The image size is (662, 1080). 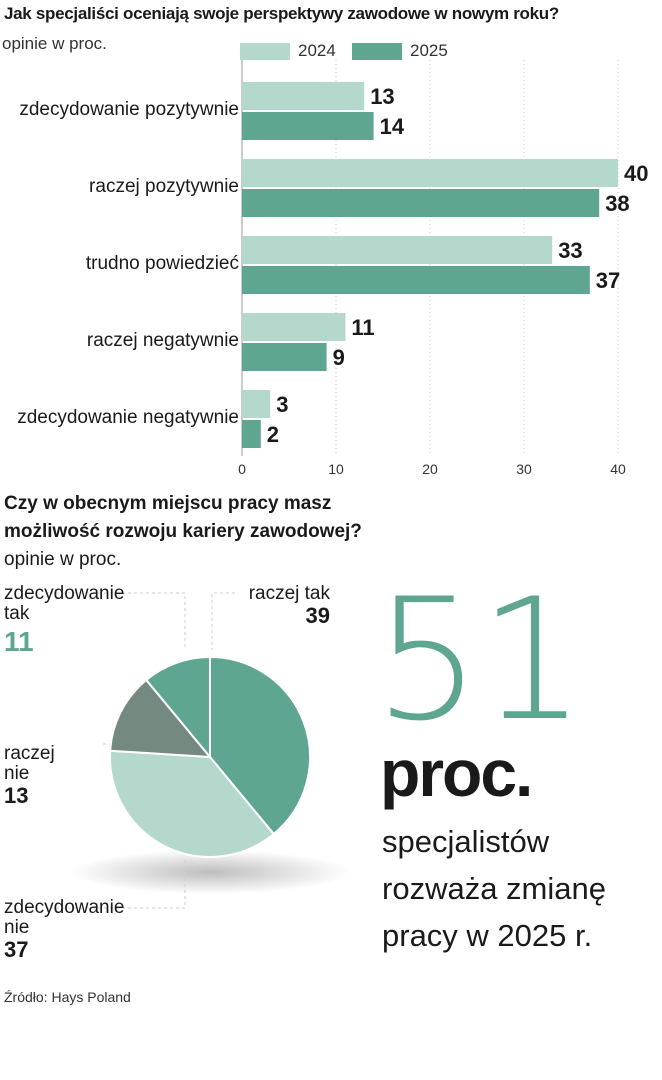 What do you see at coordinates (430, 469) in the screenshot?
I see `x-tick-label: 20` at bounding box center [430, 469].